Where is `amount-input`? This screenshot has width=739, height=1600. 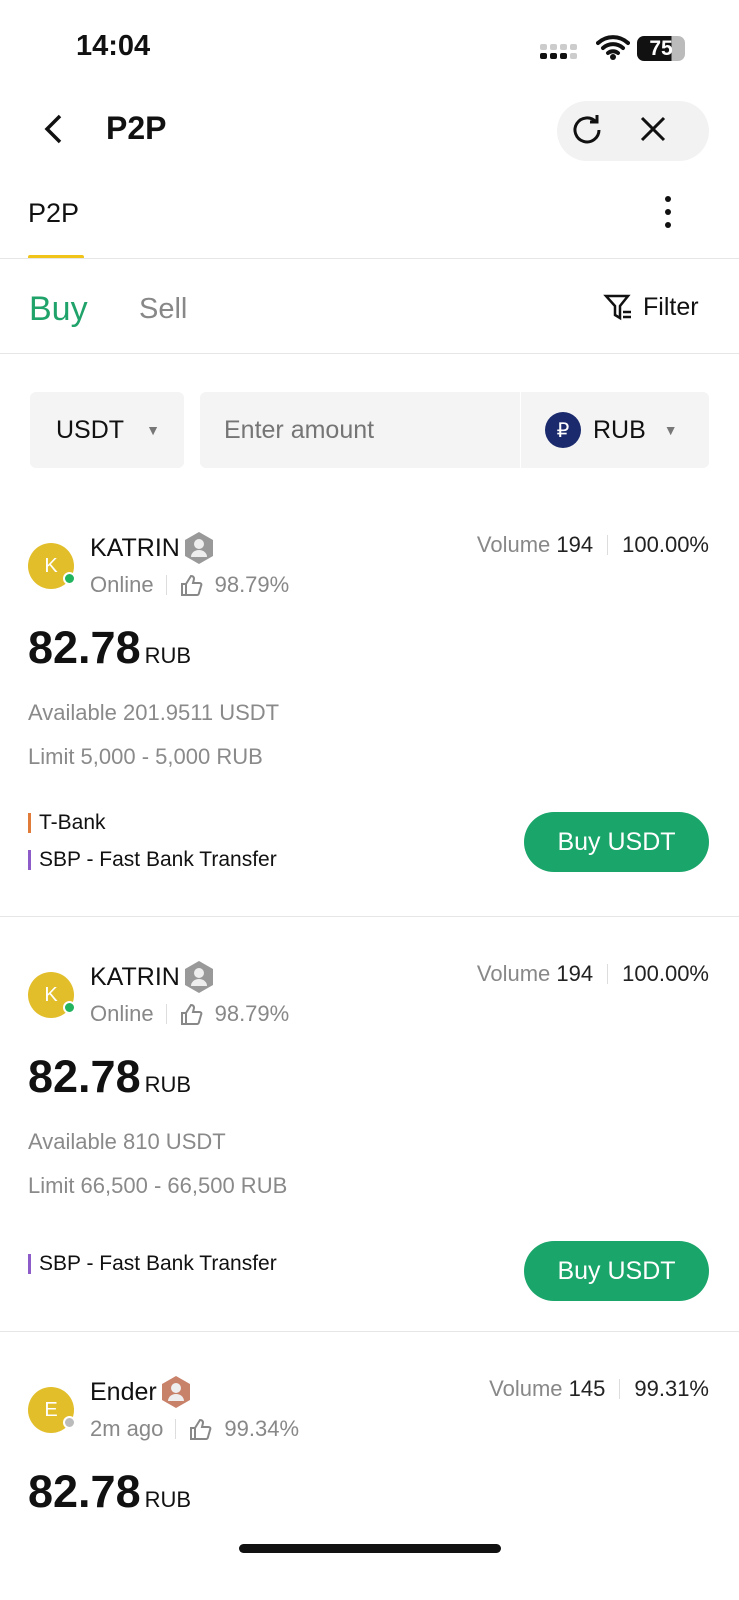
amount-input is located at coordinates (360, 430).